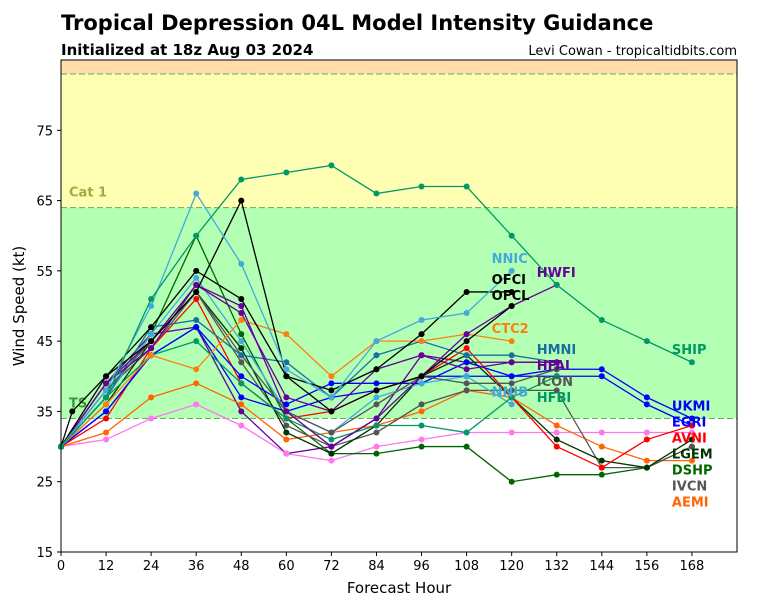 This screenshot has width=768, height=604. What do you see at coordinates (151, 566) in the screenshot?
I see `x-tick-label: 24` at bounding box center [151, 566].